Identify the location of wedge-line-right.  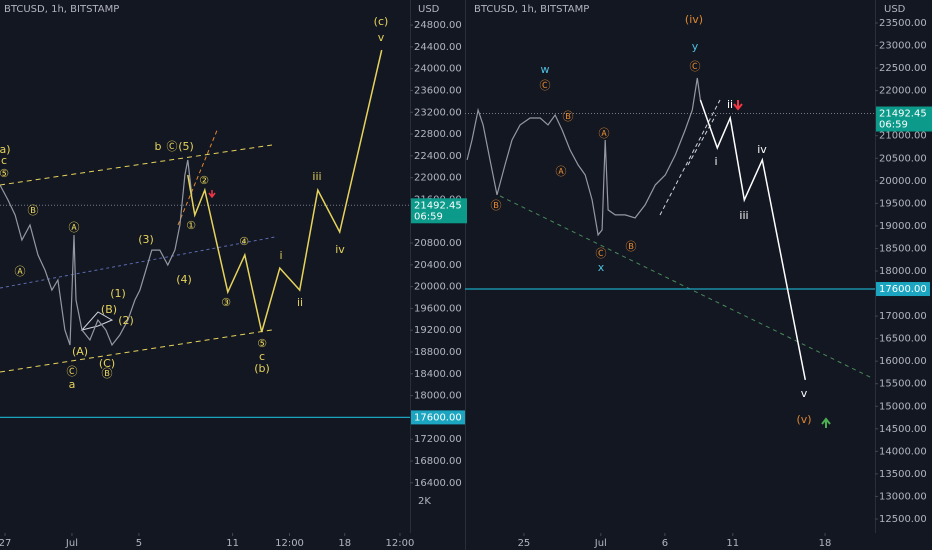
(690, 157).